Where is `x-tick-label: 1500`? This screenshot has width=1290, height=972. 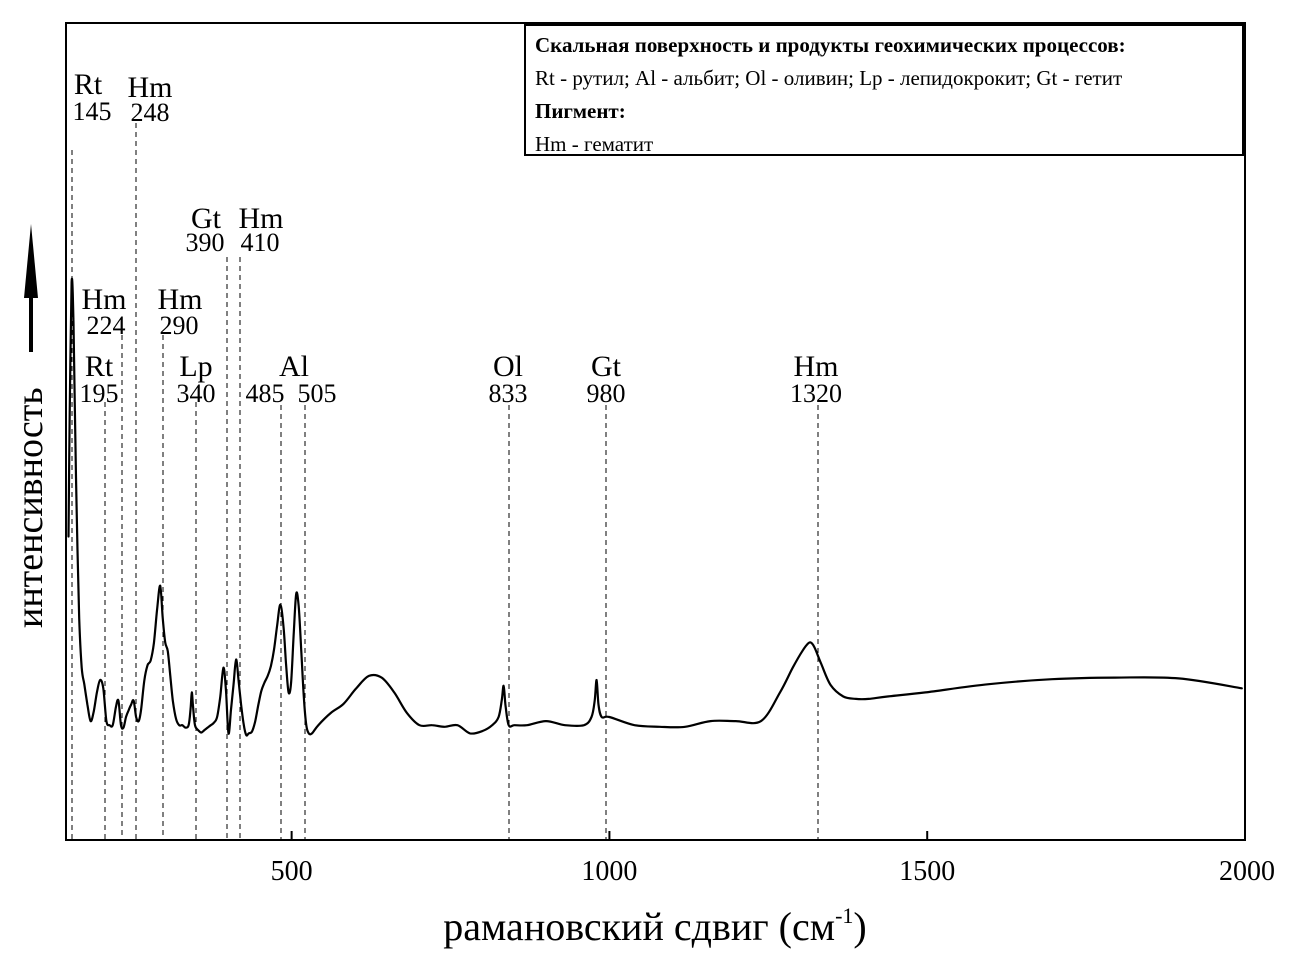 x-tick-label: 1500 is located at coordinates (927, 871).